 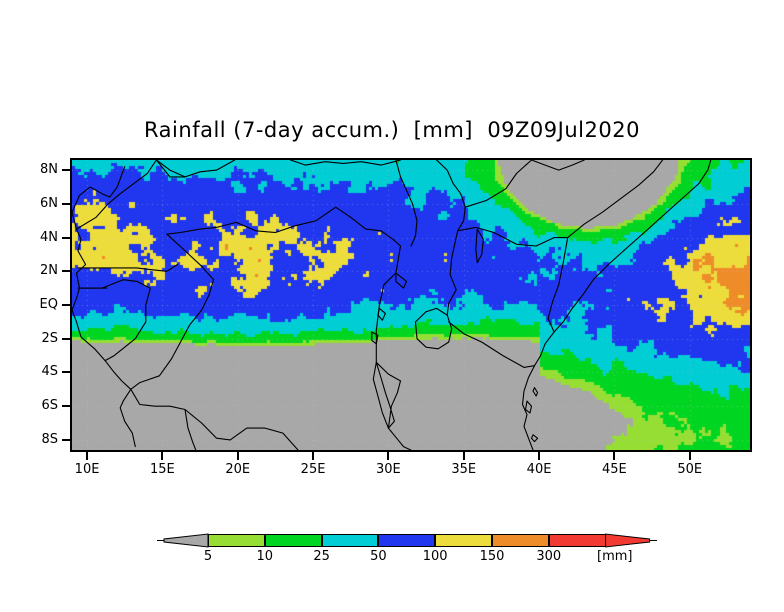 What do you see at coordinates (49, 237) in the screenshot?
I see `y-axis-label: 4N` at bounding box center [49, 237].